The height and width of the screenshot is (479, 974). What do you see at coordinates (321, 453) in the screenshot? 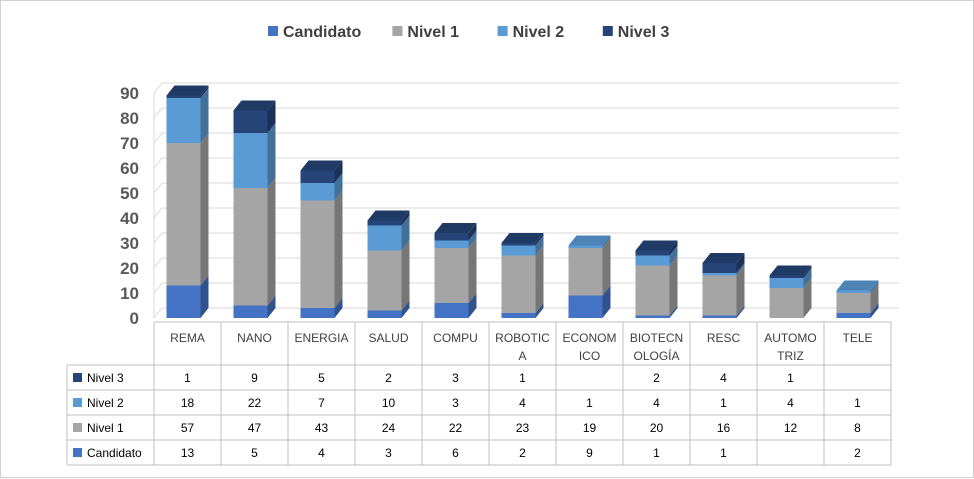
I see `table-cell-3-2: 4` at bounding box center [321, 453].